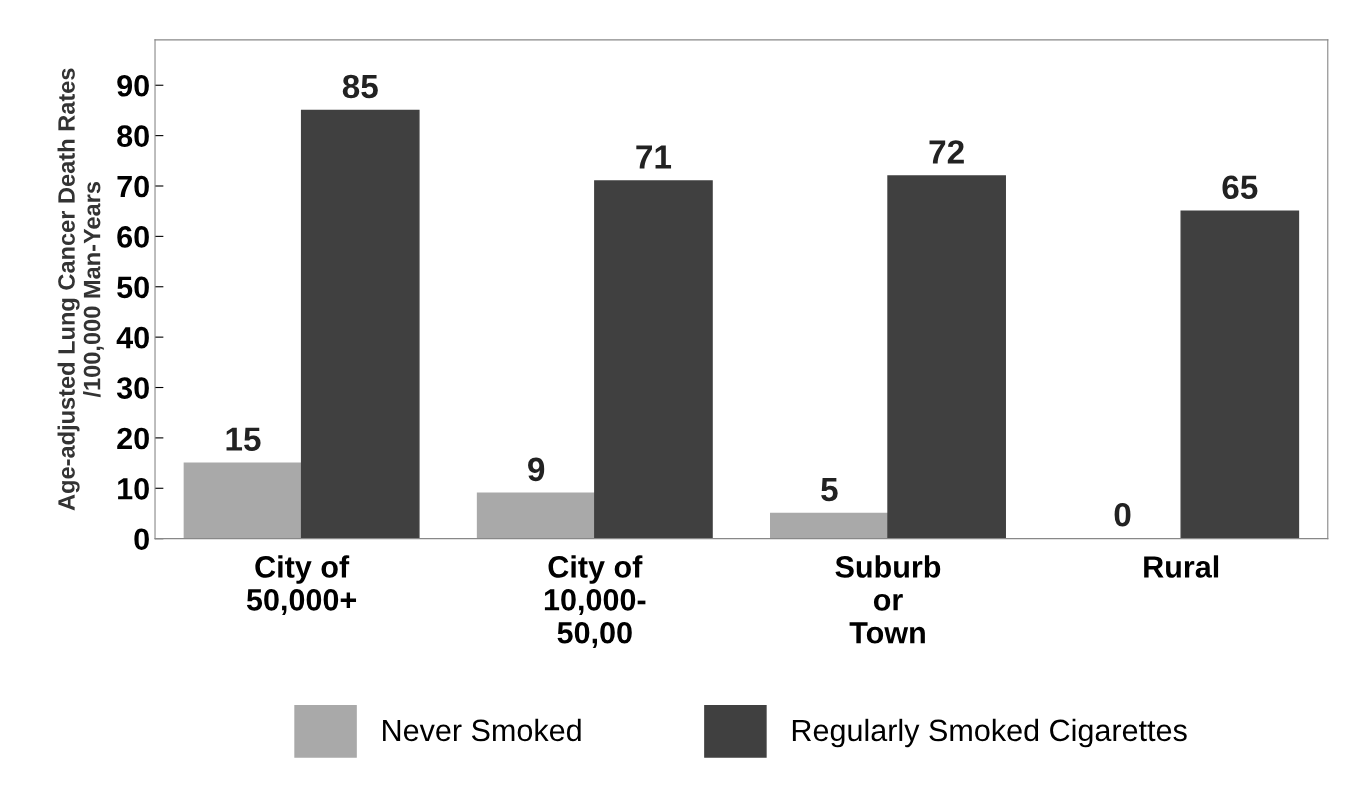 This screenshot has height=798, width=1348. What do you see at coordinates (132, 388) in the screenshot?
I see `y-tick-label: 30` at bounding box center [132, 388].